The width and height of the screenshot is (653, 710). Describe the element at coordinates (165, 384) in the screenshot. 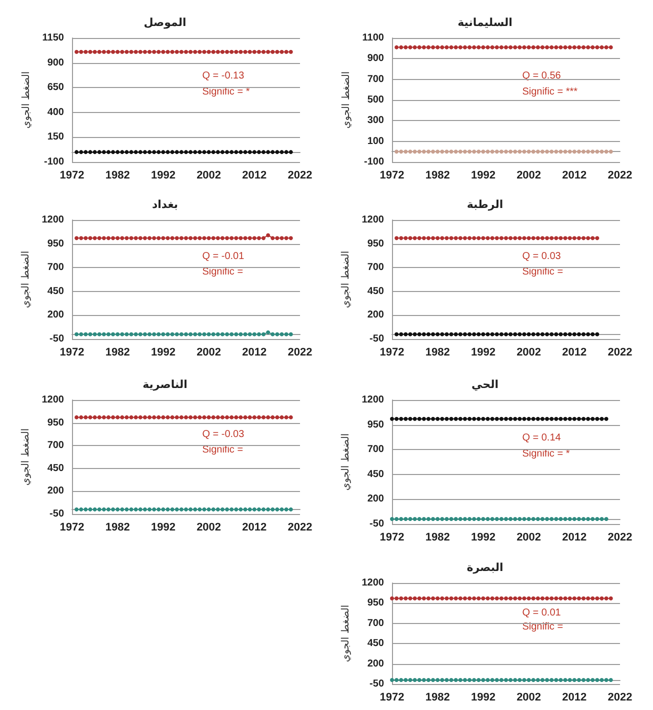

I see `chart-title: الناصرية` at that location.